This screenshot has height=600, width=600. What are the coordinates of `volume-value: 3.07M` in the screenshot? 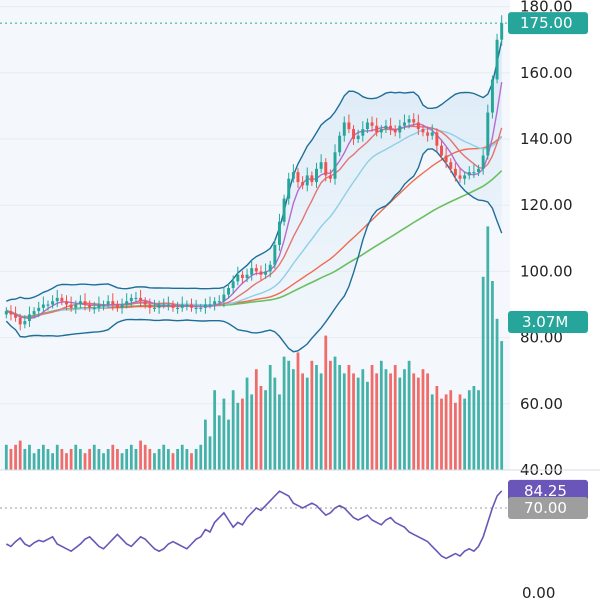 It's located at (545, 322).